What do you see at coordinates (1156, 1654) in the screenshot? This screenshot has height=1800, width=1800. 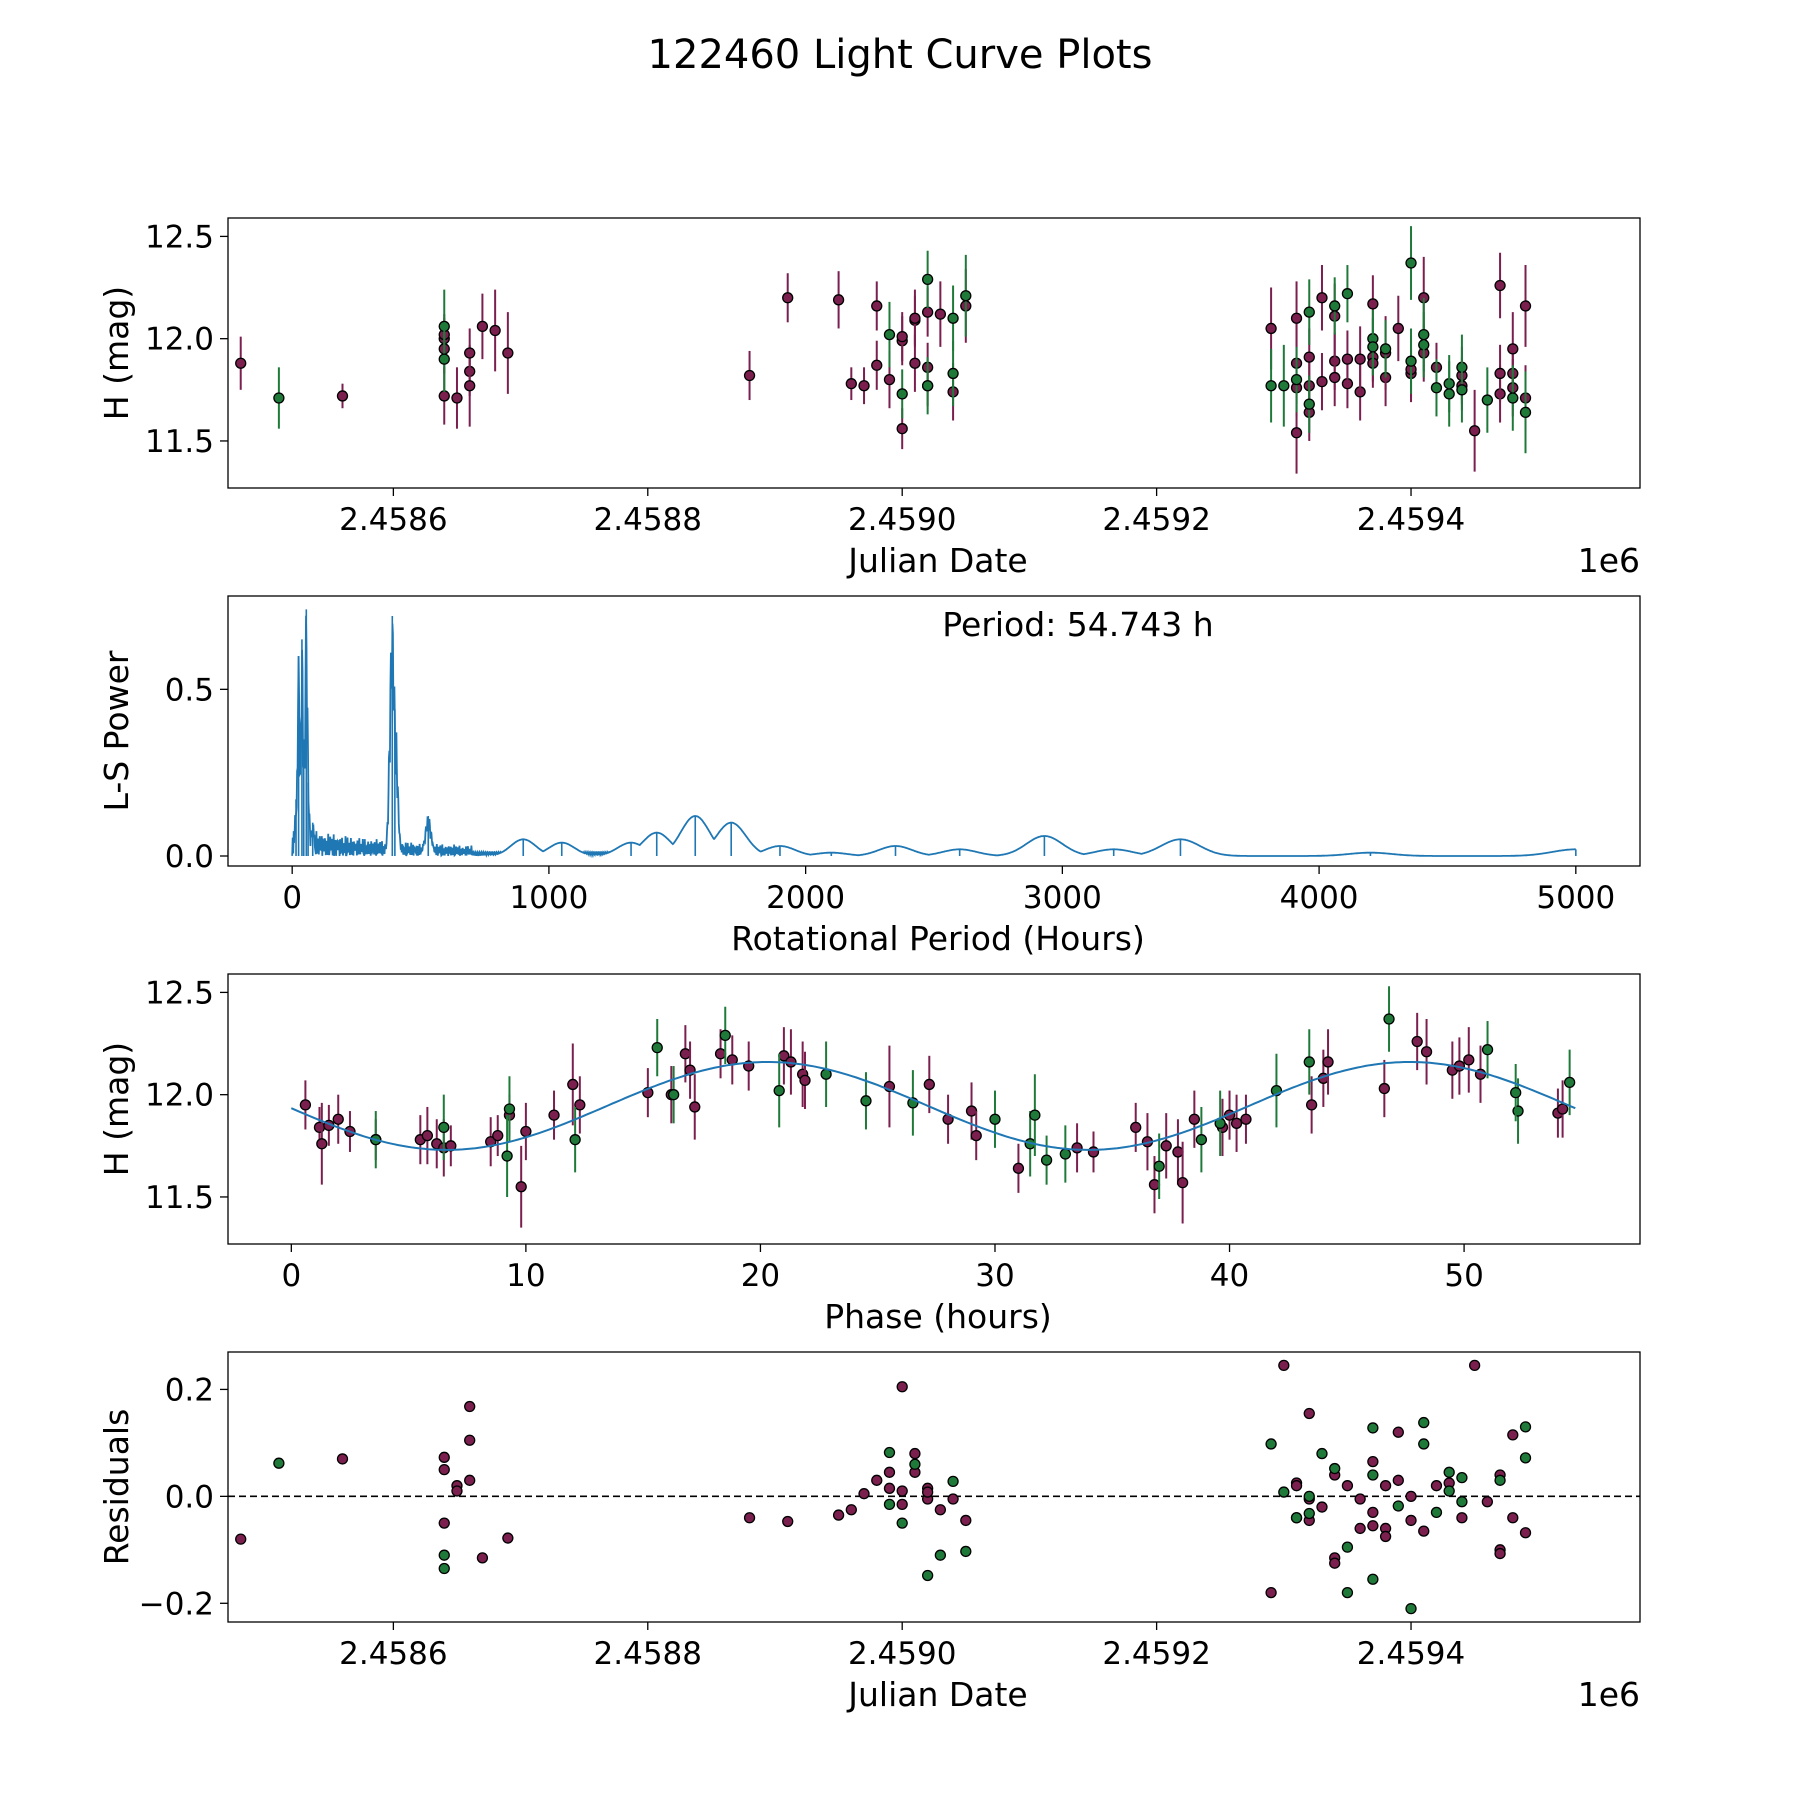 I see `x-tick-label: 2.4592` at bounding box center [1156, 1654].